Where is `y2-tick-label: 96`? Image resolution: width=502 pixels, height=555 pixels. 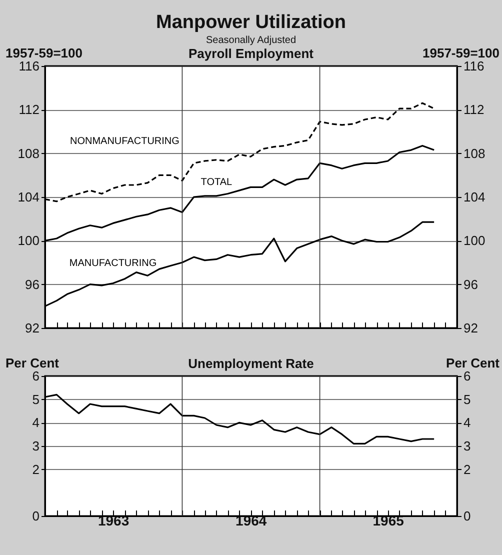
y2-tick-label: 96 is located at coordinates (471, 284).